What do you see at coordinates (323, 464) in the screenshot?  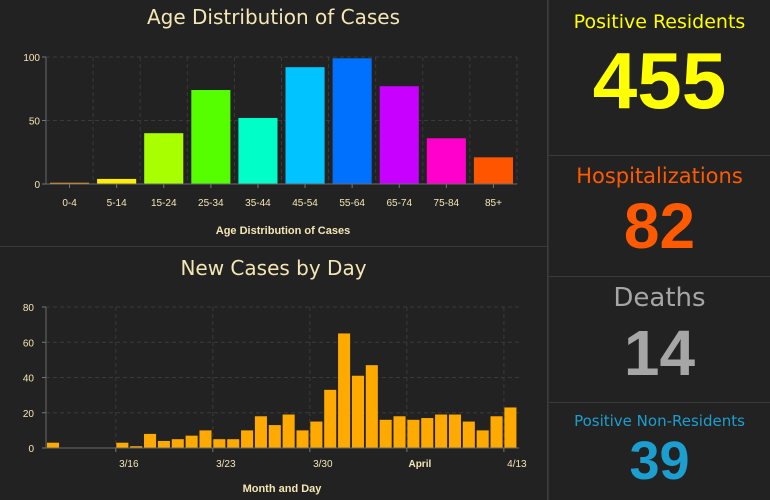 I see `daily-x-tick-label: 3/30` at bounding box center [323, 464].